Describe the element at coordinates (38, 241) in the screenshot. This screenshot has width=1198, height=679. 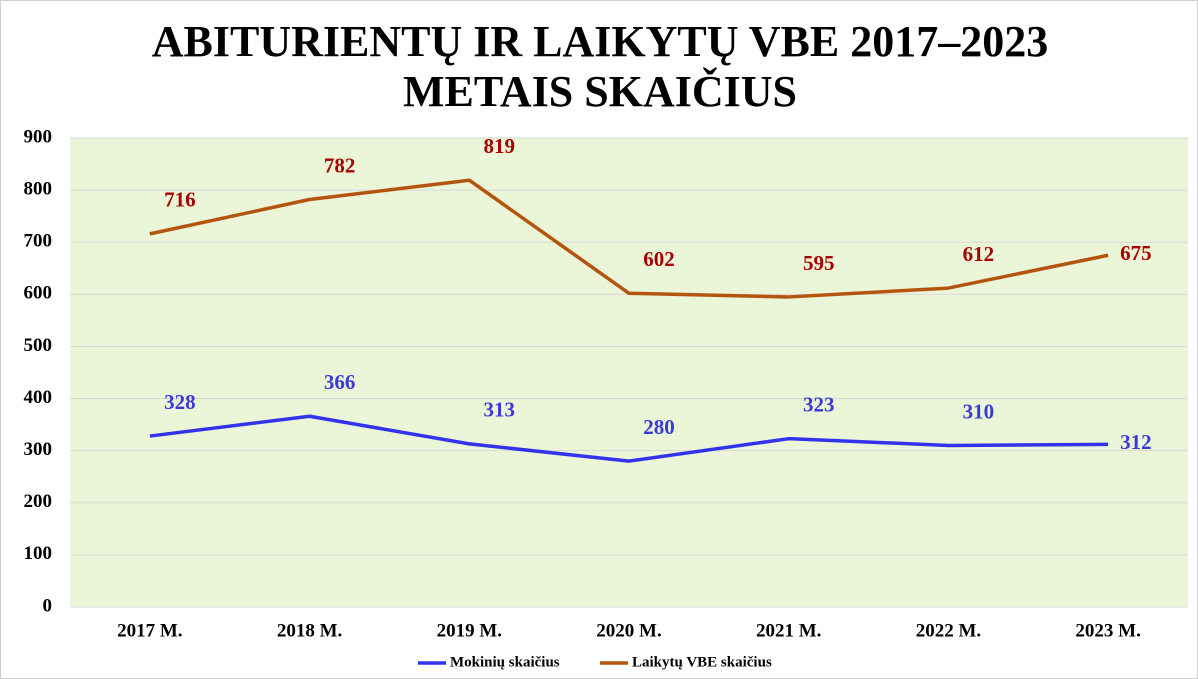
I see `y-tick-label: 700` at that location.